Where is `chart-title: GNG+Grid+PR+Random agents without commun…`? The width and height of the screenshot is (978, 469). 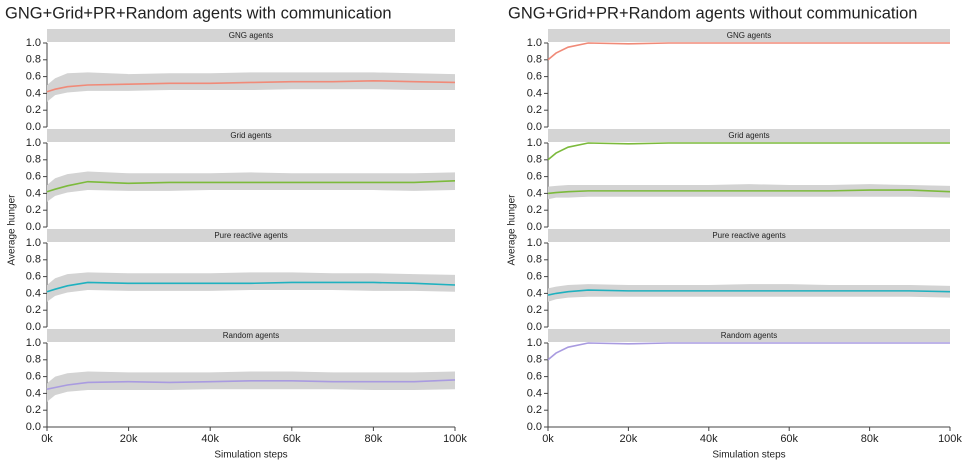
chart-title: GNG+Grid+PR+Random agents without commun… is located at coordinates (713, 13).